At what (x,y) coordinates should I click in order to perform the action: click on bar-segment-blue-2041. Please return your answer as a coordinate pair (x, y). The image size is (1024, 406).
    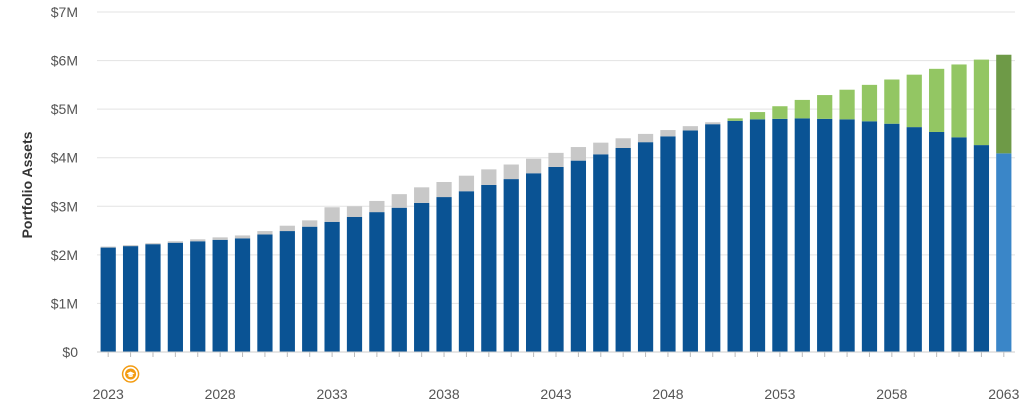
    Looking at the image, I should click on (511, 265).